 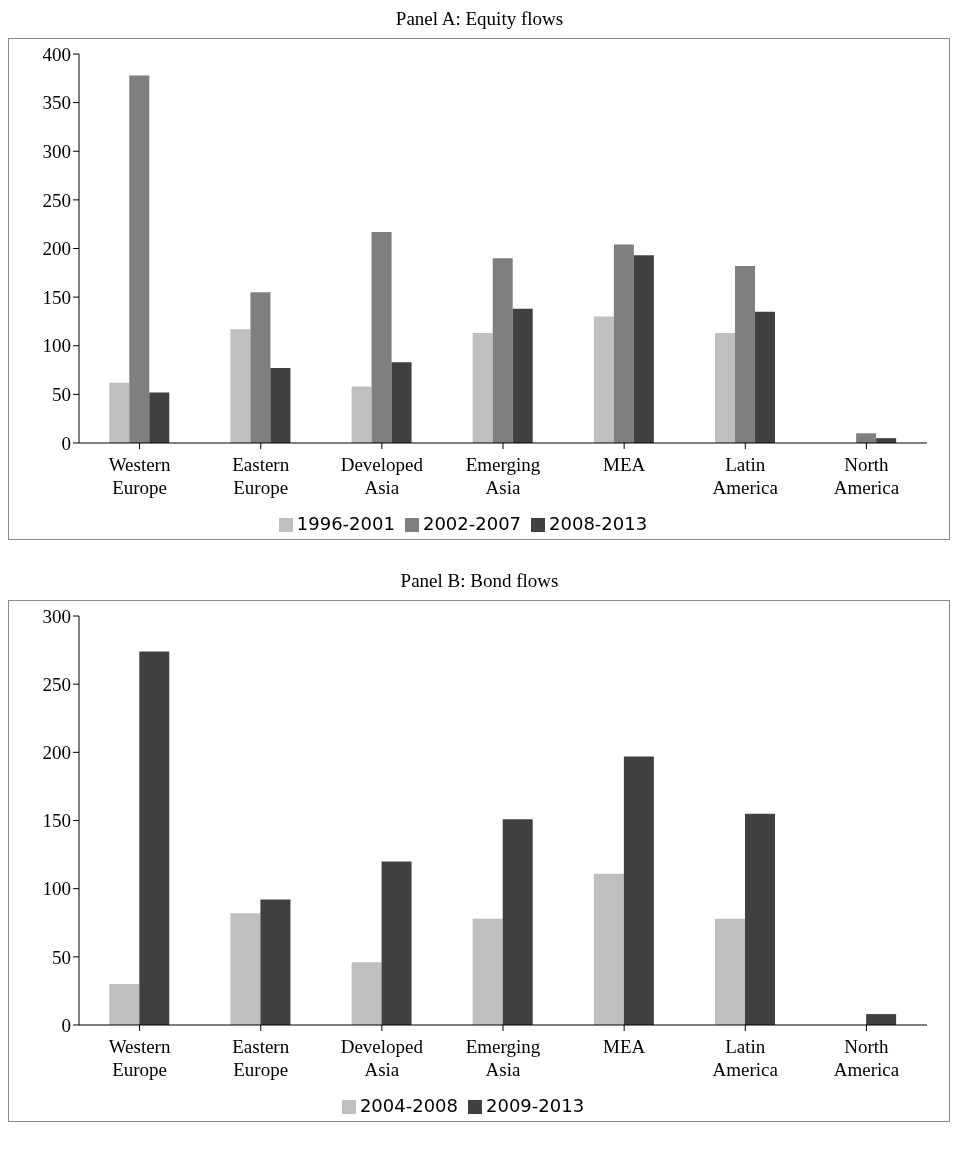 What do you see at coordinates (472, 523) in the screenshot?
I see `legend-label: 2002-2007` at bounding box center [472, 523].